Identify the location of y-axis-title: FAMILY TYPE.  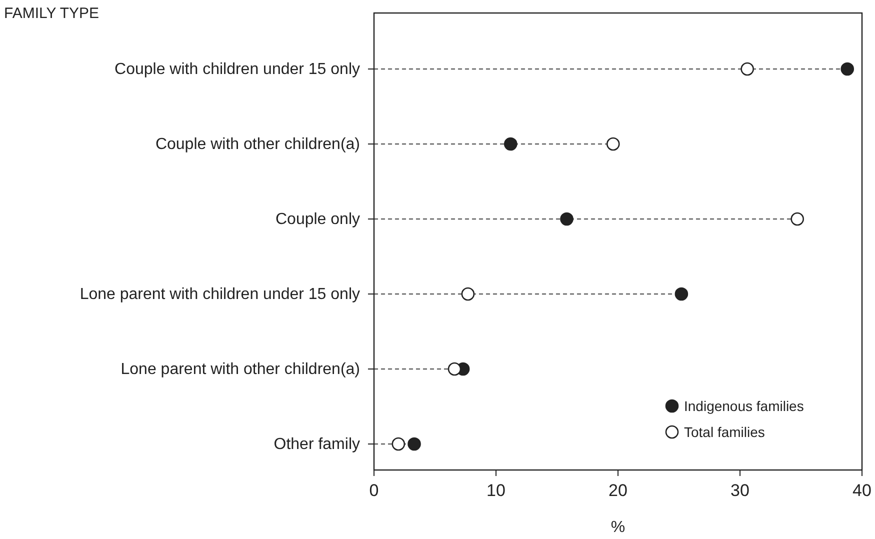
(52, 13).